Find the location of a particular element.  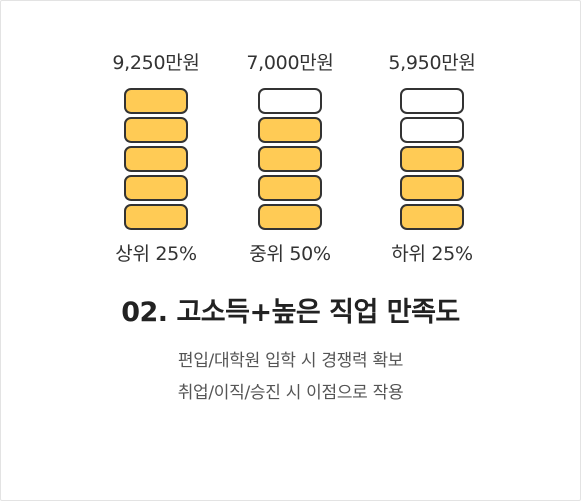

tier-percent: 중위 50% is located at coordinates (290, 254).